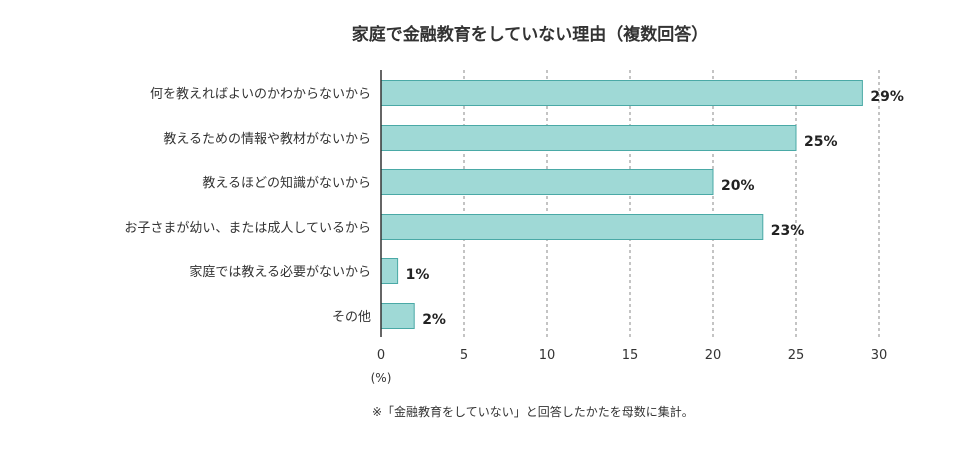 The height and width of the screenshot is (450, 964). I want to click on category-label-0: 何を教えればよいのかわからないから, so click(260, 94).